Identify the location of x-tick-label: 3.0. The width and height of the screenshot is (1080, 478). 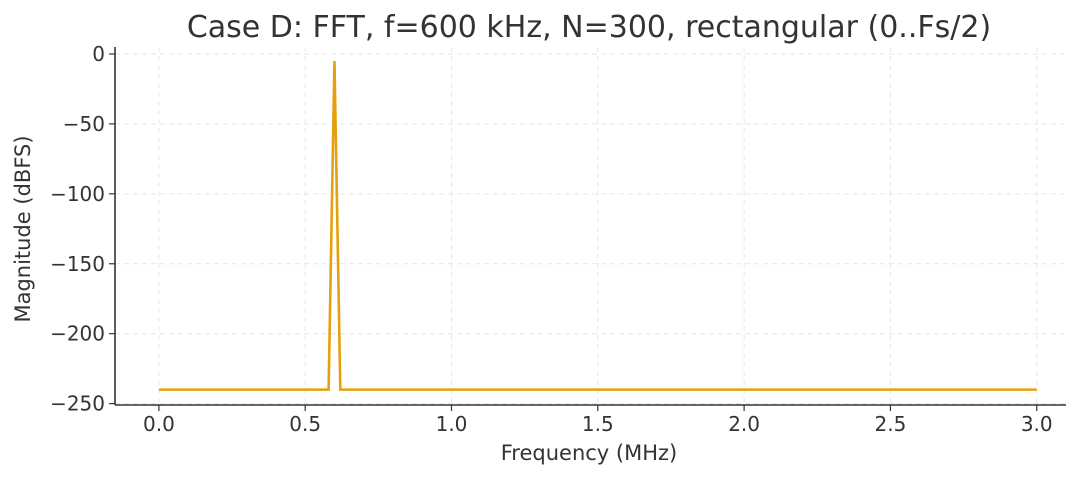
(1037, 424).